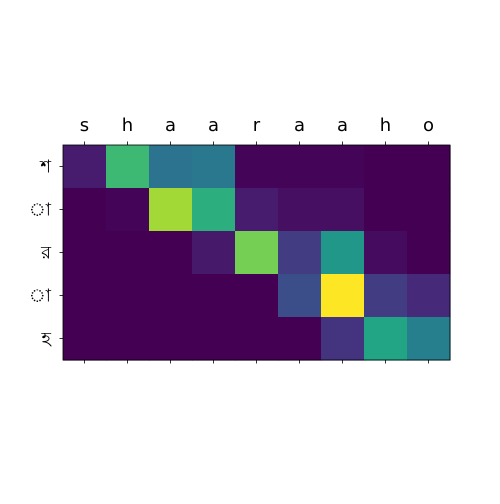  Describe the element at coordinates (257, 125) in the screenshot. I see `x-tick-label-4: r` at that location.